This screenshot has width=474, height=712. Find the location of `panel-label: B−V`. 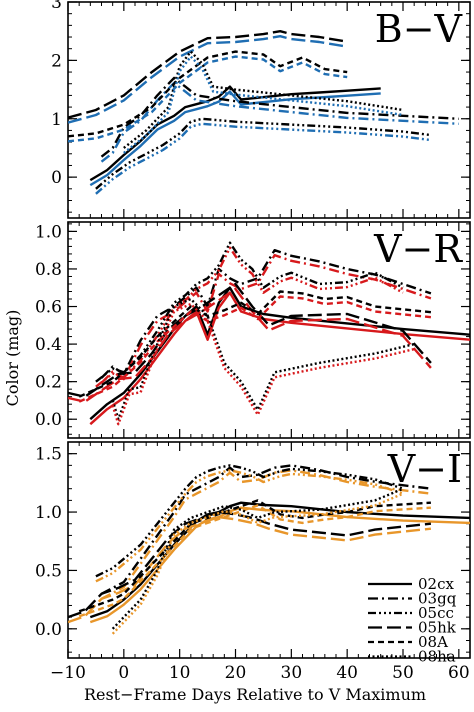

panel-label: B−V is located at coordinates (419, 29).